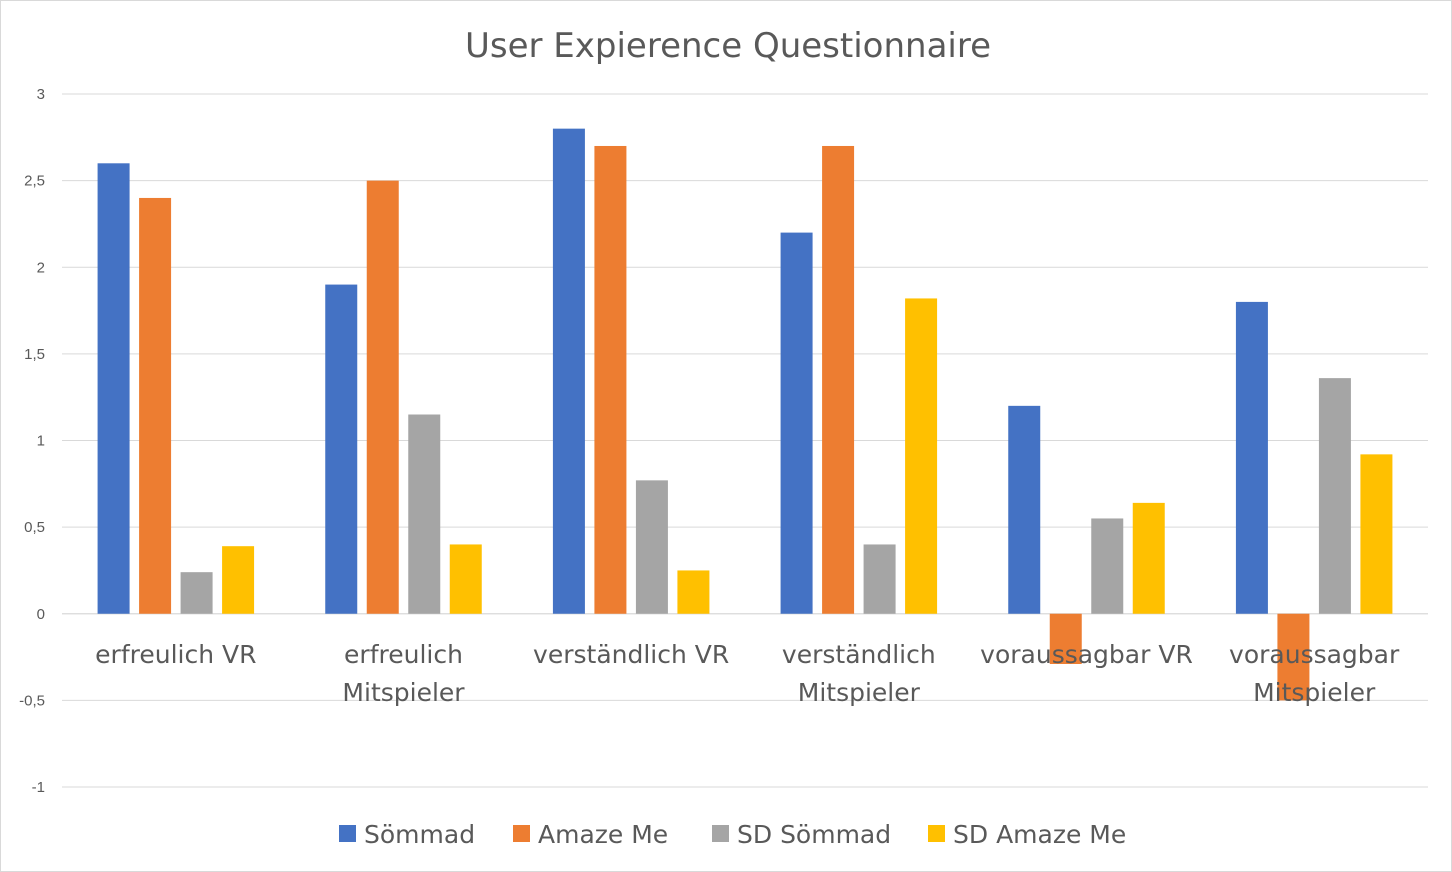 This screenshot has width=1452, height=872. What do you see at coordinates (403, 654) in the screenshot?
I see `category-label: erfreulich` at bounding box center [403, 654].